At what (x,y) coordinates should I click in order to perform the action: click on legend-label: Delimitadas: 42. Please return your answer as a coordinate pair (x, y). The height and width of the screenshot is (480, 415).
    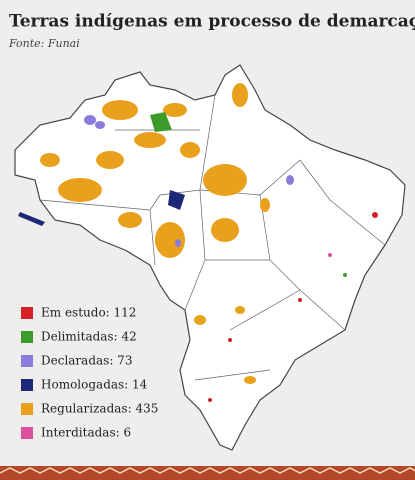
    Looking at the image, I should click on (89, 337).